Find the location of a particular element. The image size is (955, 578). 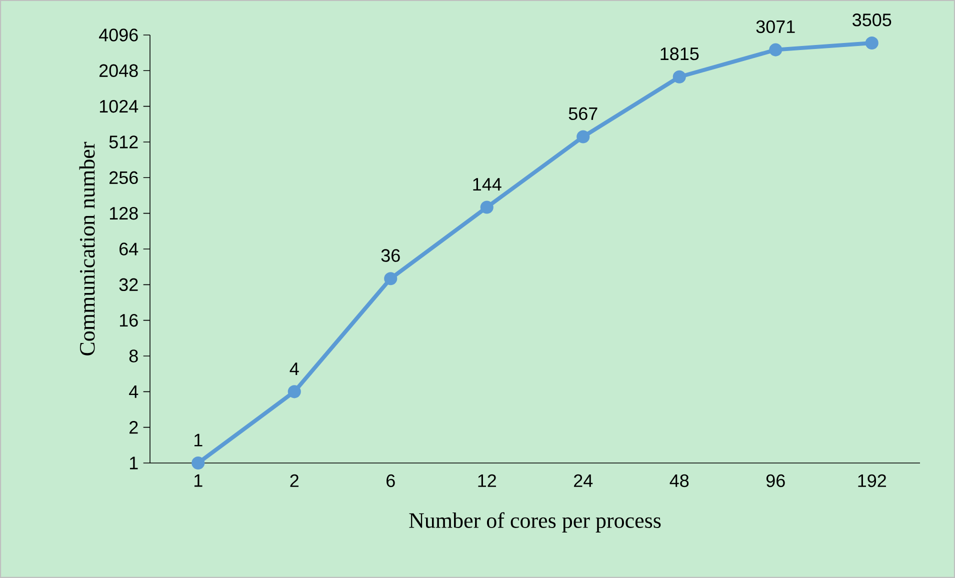

y-axis-title: Communication number is located at coordinates (87, 249).